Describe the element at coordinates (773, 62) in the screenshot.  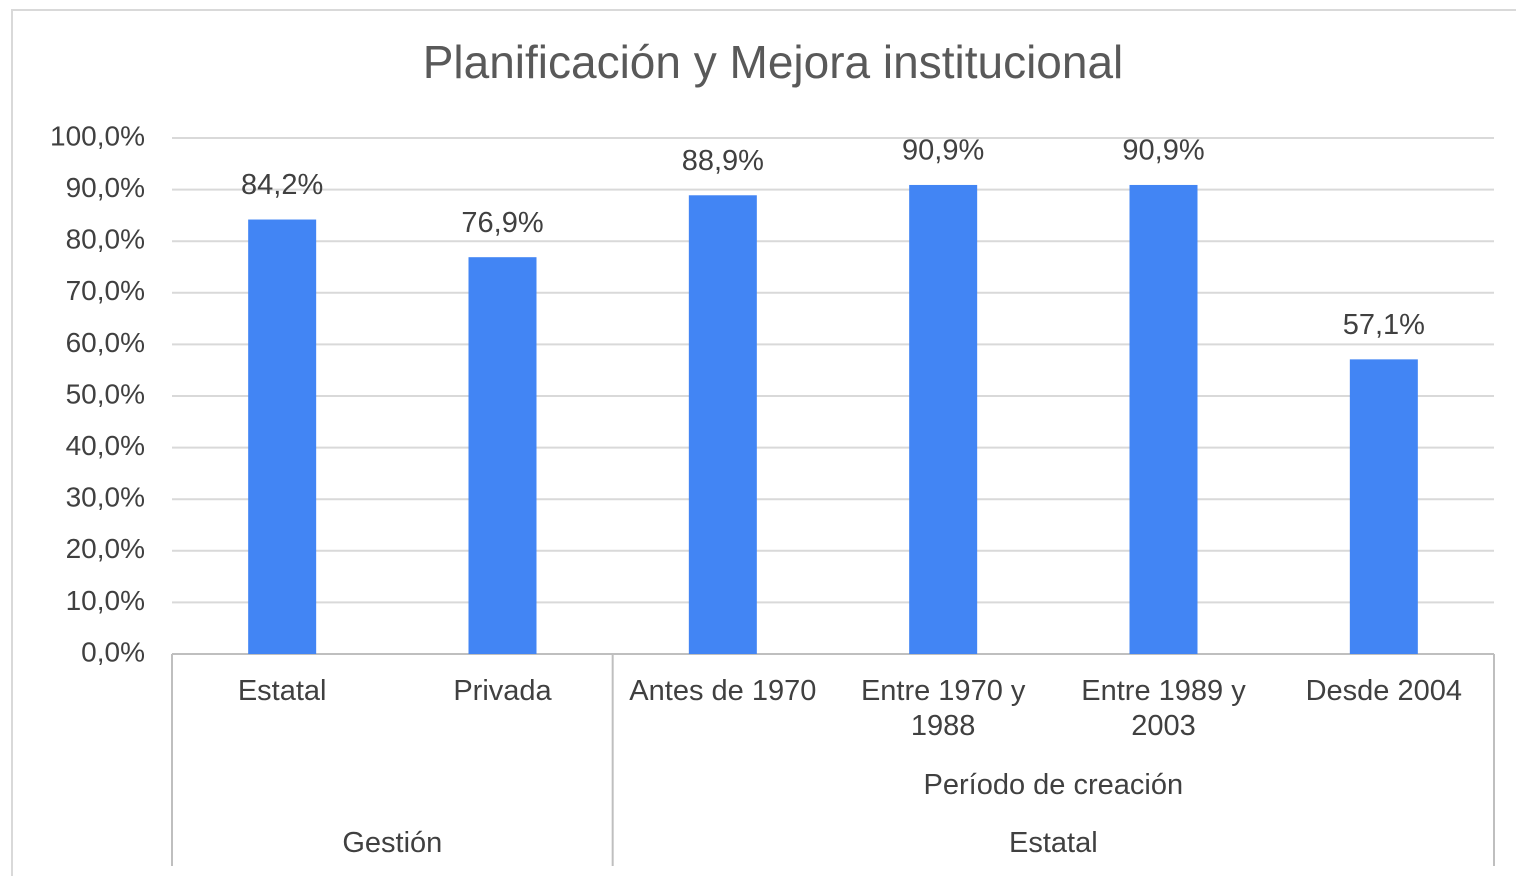
I see `chart-title: Planificación y Mejora institucional` at that location.